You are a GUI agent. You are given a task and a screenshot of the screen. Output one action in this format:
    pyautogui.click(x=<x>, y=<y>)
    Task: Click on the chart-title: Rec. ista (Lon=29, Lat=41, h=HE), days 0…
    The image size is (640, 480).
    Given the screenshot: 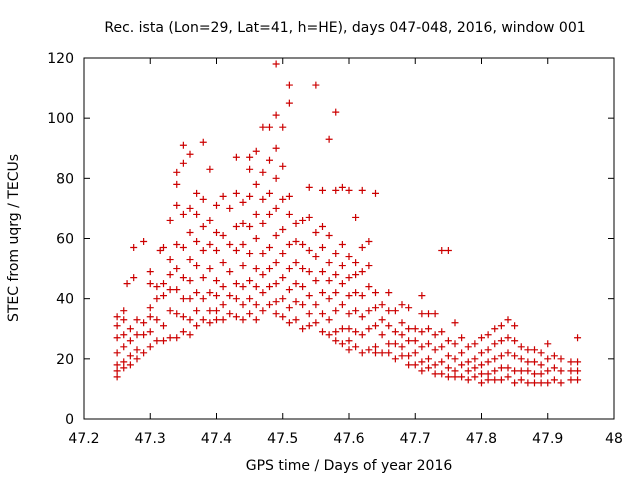 What is the action you would take?
    pyautogui.click(x=344, y=28)
    